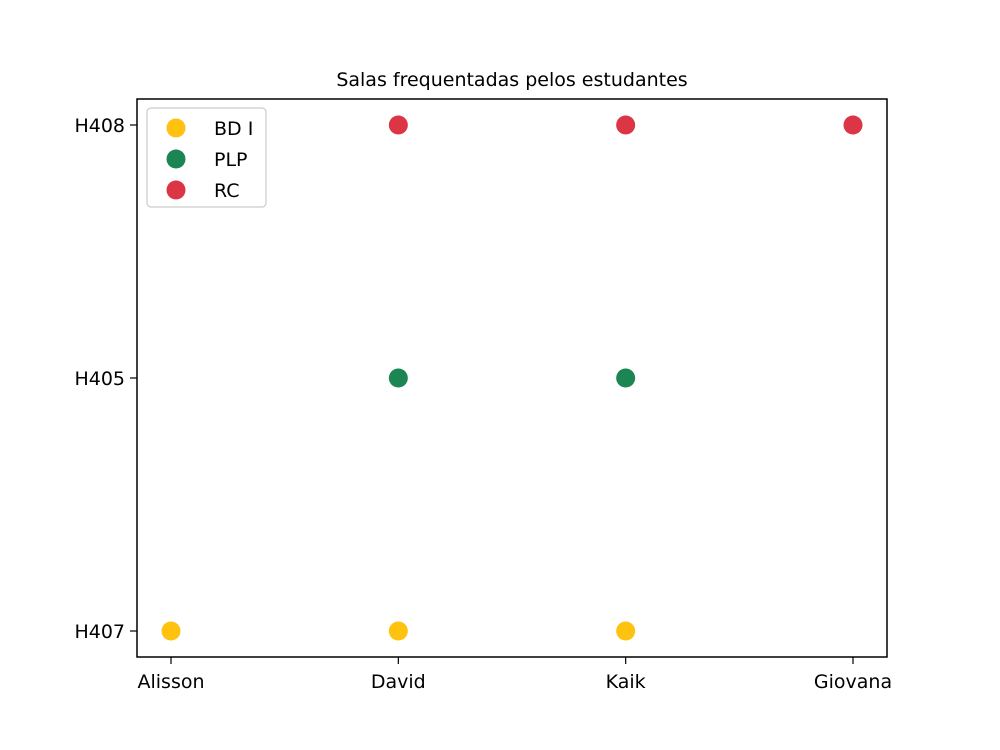 Image resolution: width=1000 pixels, height=750 pixels. Describe the element at coordinates (233, 129) in the screenshot. I see `legend-label: BD I` at that location.